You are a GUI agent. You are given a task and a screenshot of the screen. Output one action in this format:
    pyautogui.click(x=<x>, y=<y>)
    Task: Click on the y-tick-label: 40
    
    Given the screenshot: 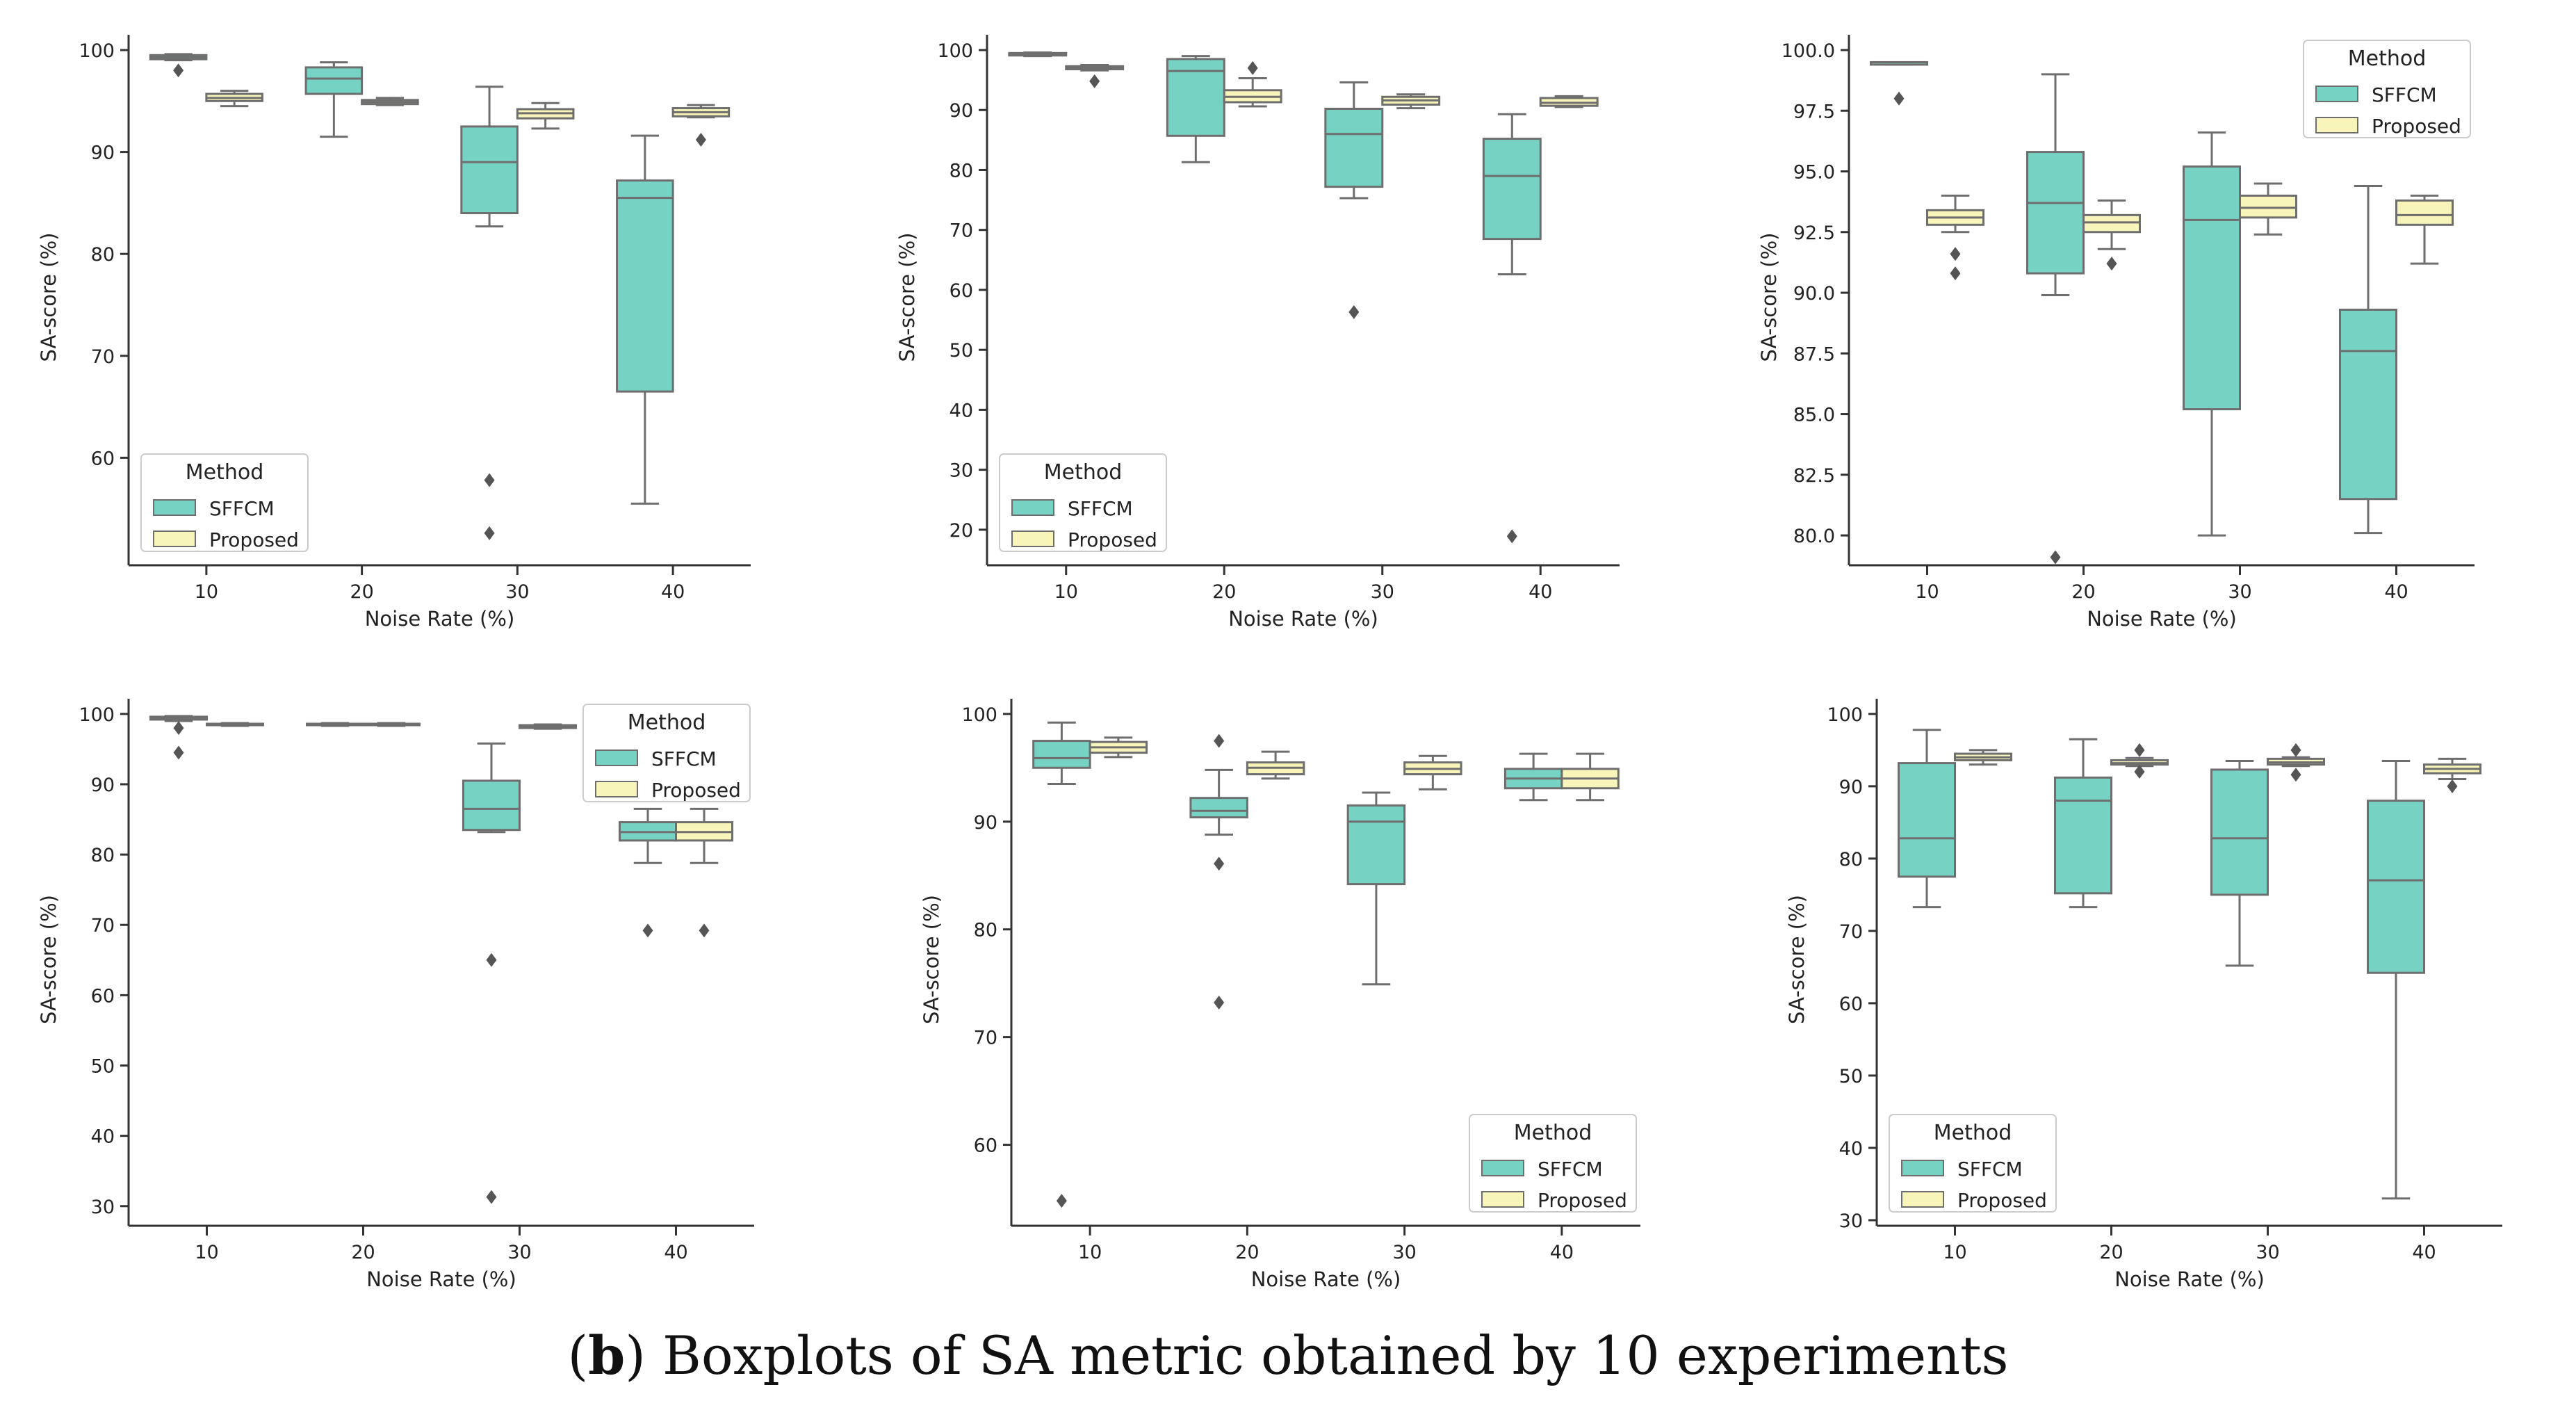 What is the action you would take?
    pyautogui.click(x=961, y=410)
    